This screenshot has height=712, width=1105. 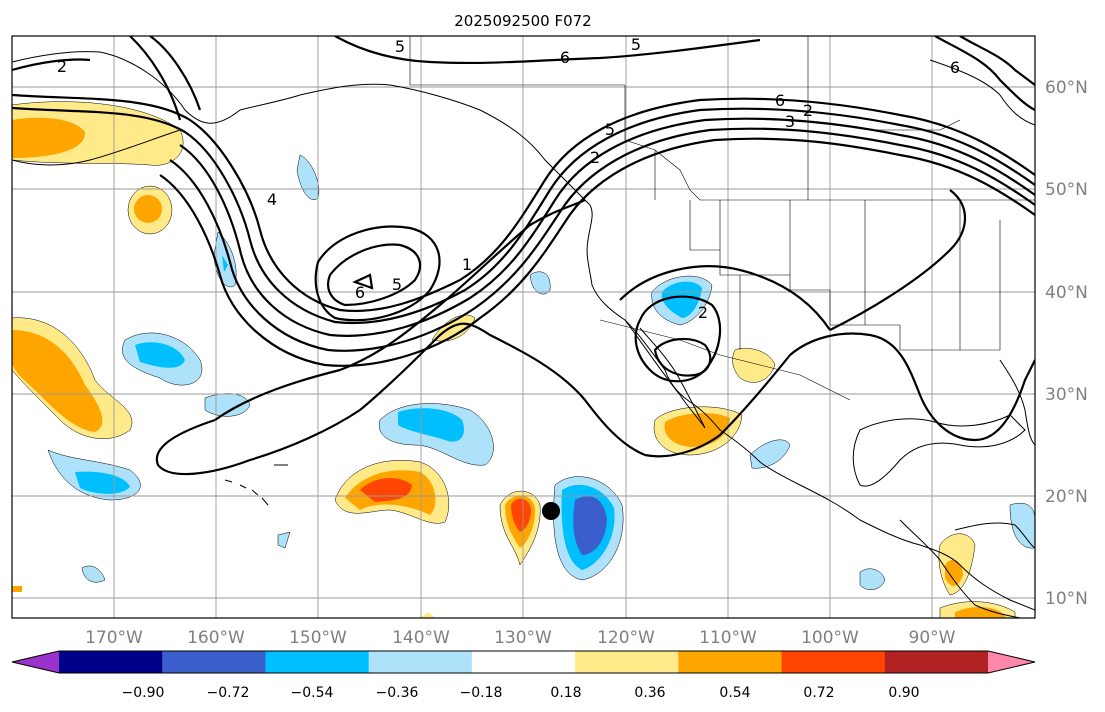 I want to click on colorbar-extend-max, so click(x=1011, y=662).